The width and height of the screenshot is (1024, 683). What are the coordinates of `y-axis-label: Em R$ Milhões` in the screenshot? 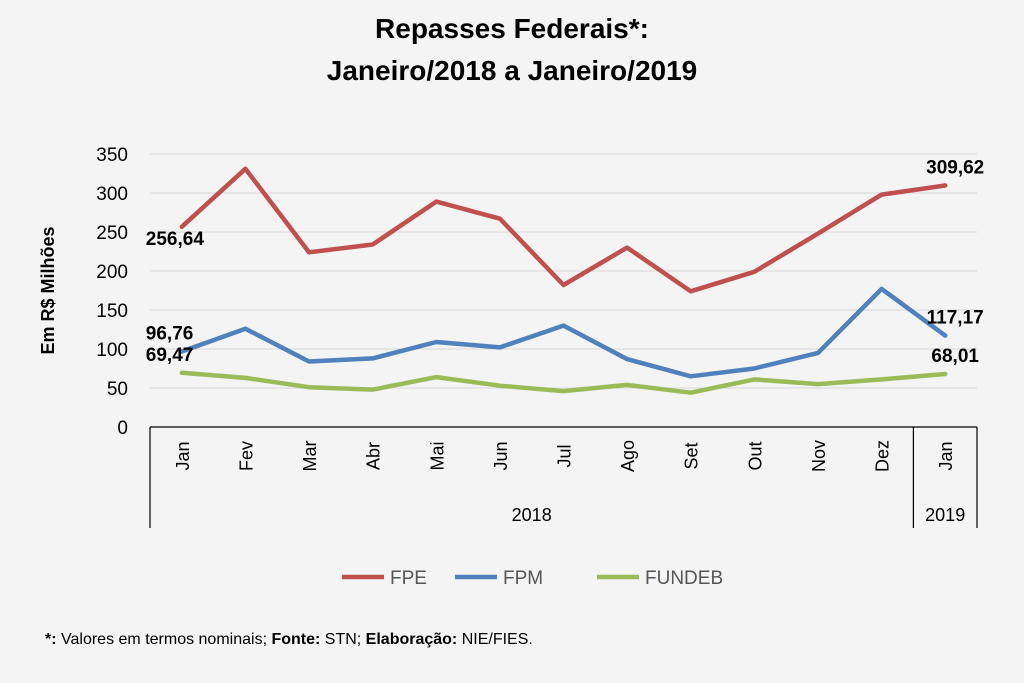 It's located at (48, 290).